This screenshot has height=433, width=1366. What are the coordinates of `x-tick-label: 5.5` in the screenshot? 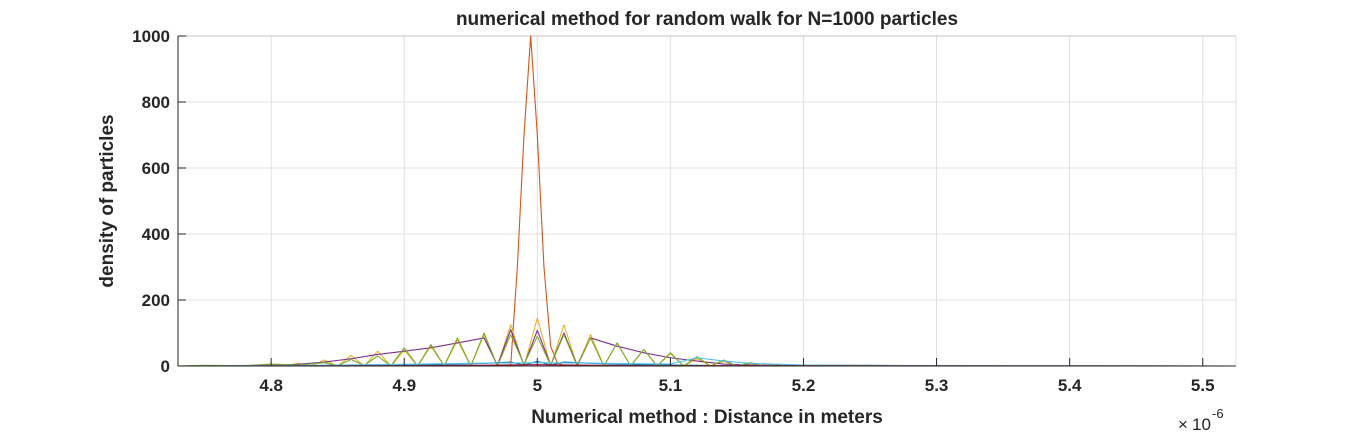 It's located at (1203, 385).